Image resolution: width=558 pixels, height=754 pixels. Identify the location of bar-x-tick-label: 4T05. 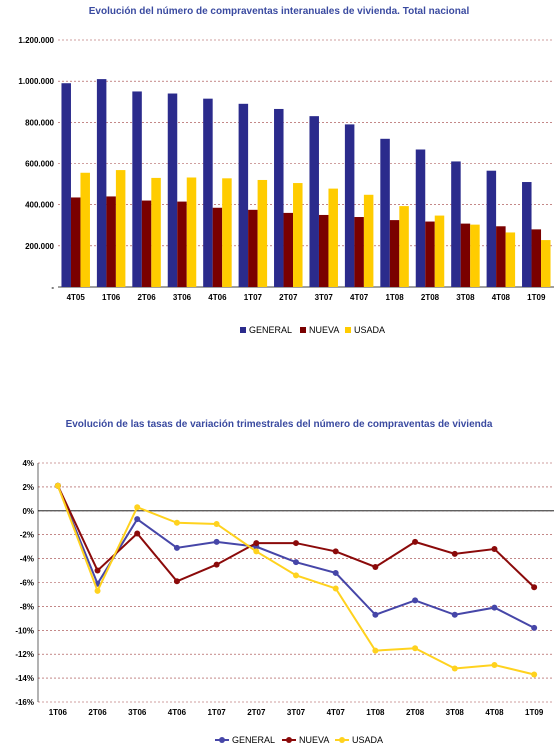
(76, 297).